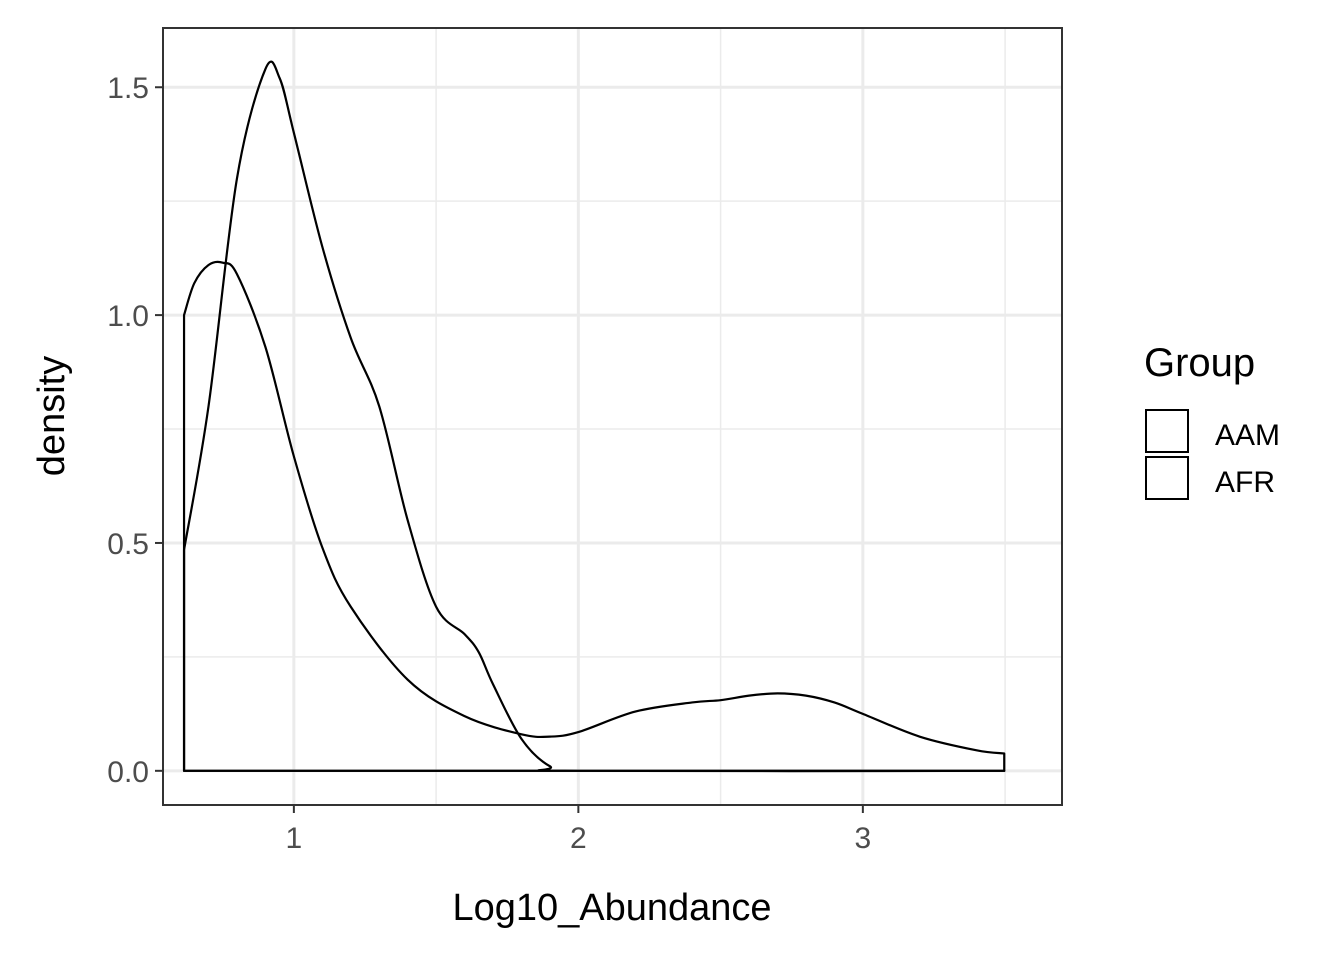 The width and height of the screenshot is (1344, 960). What do you see at coordinates (1199, 363) in the screenshot?
I see `legend-title: Group` at bounding box center [1199, 363].